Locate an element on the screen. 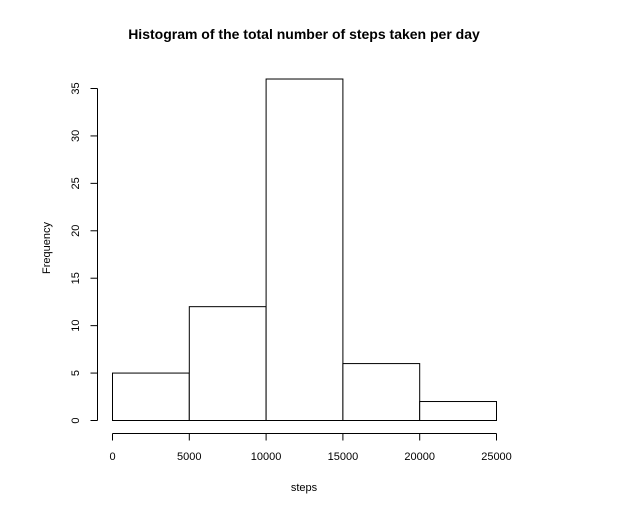 This screenshot has height=511, width=627. y-tick-label-0: 0 is located at coordinates (76, 420).